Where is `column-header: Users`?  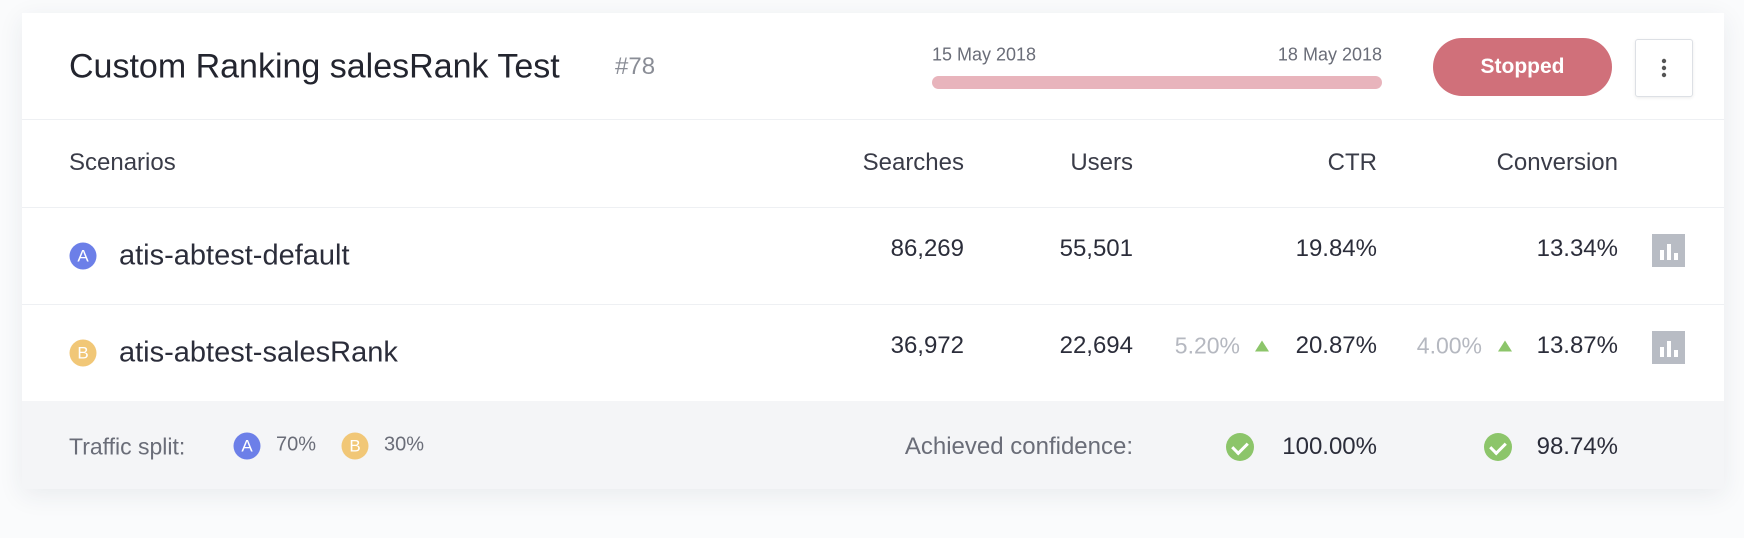 column-header: Users is located at coordinates (1101, 162).